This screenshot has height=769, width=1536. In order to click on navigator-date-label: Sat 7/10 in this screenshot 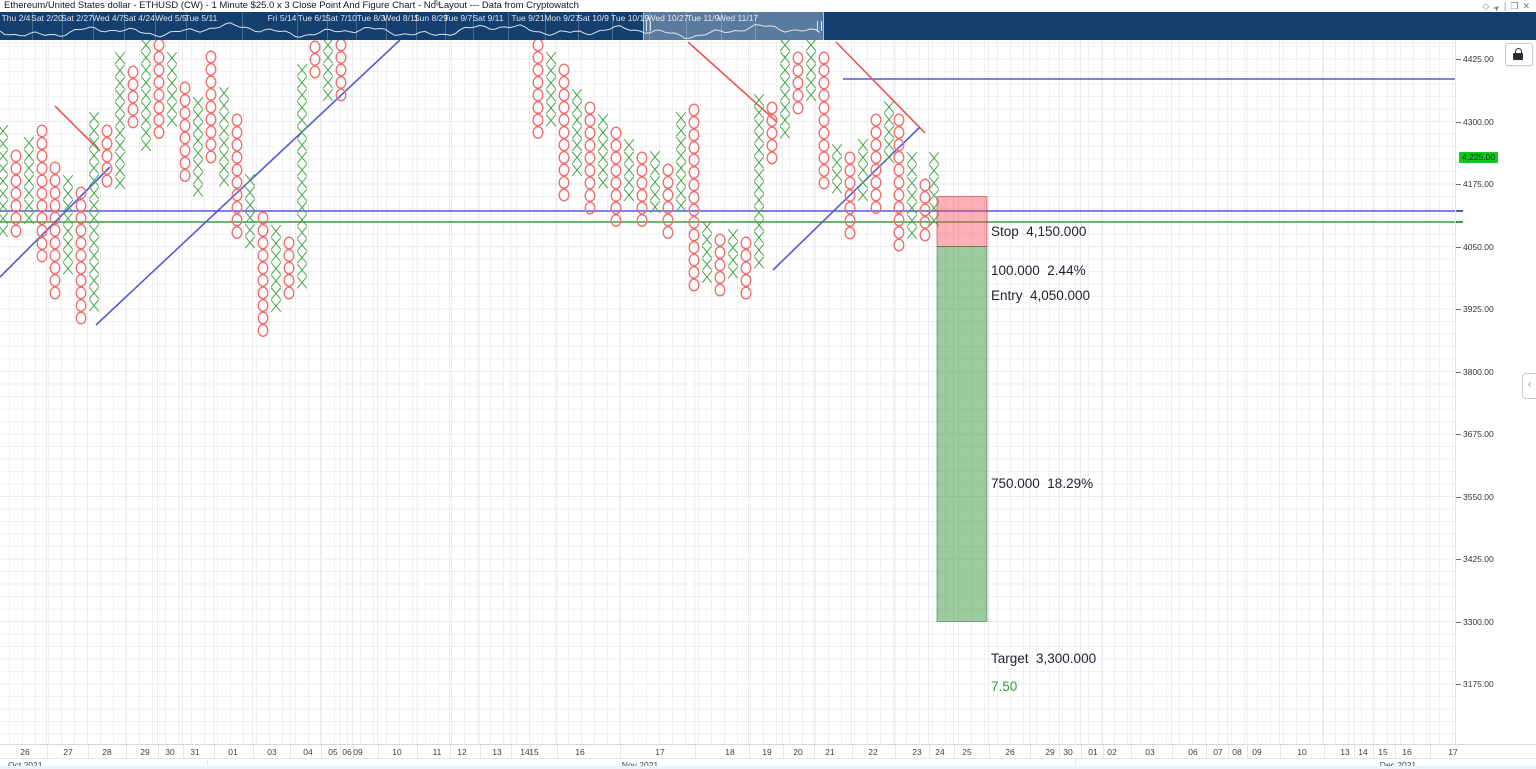, I will do `click(341, 18)`.